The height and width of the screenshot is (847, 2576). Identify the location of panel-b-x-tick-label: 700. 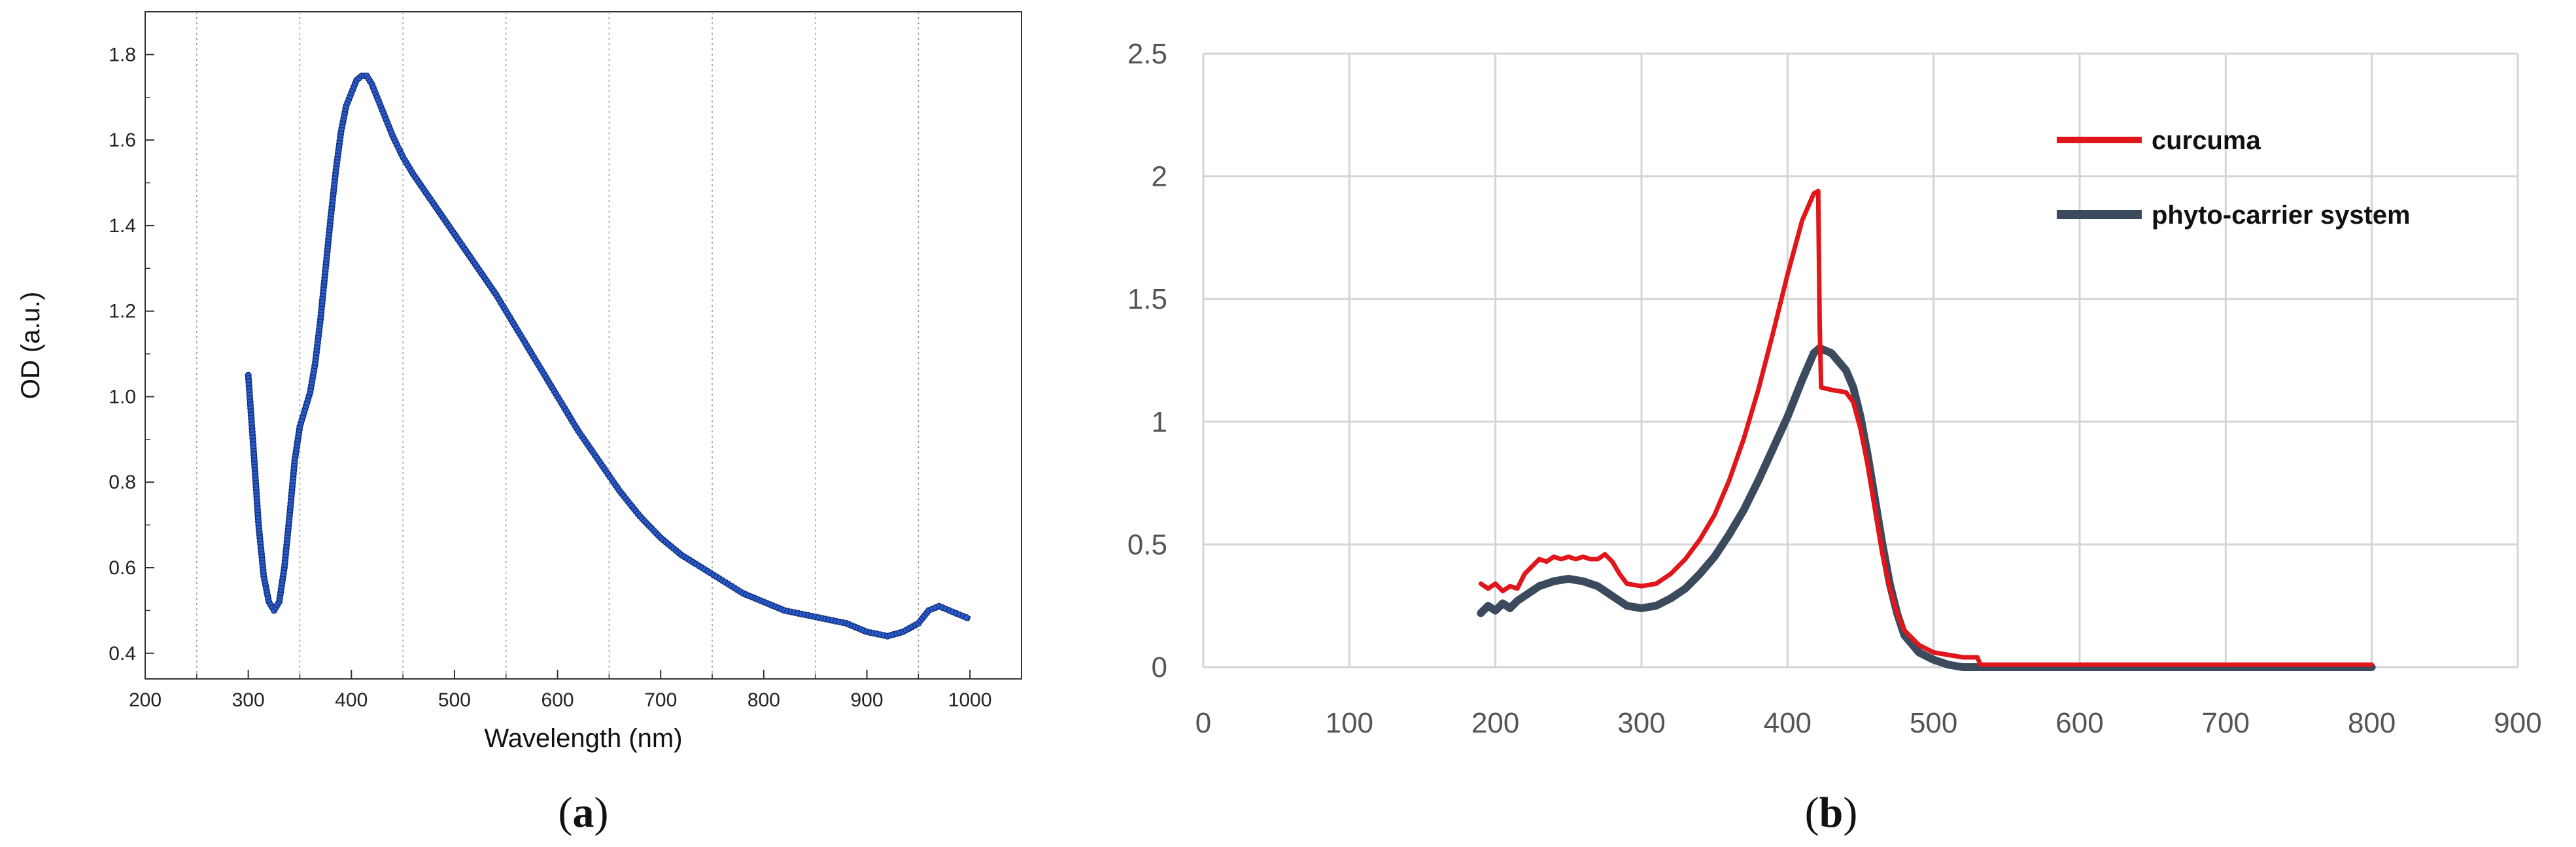
(2226, 723).